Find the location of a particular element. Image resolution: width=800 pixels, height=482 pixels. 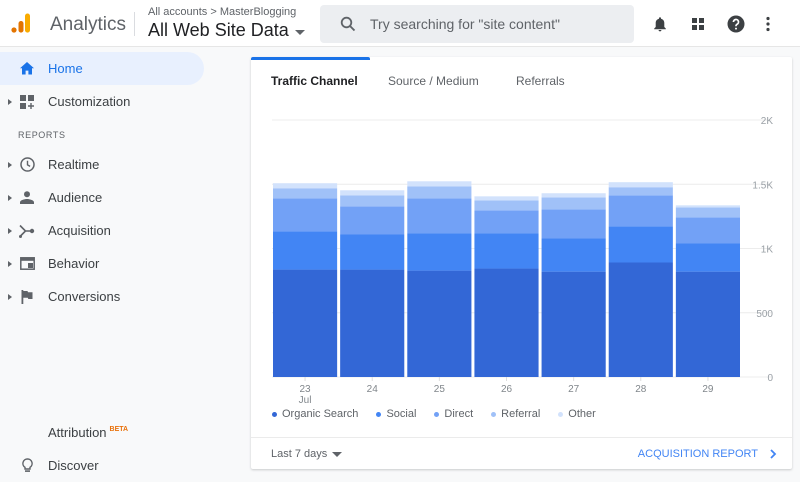

x-tick-label: 27 is located at coordinates (574, 389).